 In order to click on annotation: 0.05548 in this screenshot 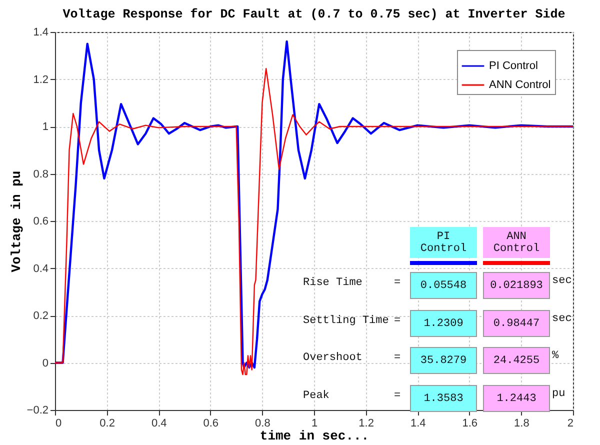, I will do `click(443, 285)`.